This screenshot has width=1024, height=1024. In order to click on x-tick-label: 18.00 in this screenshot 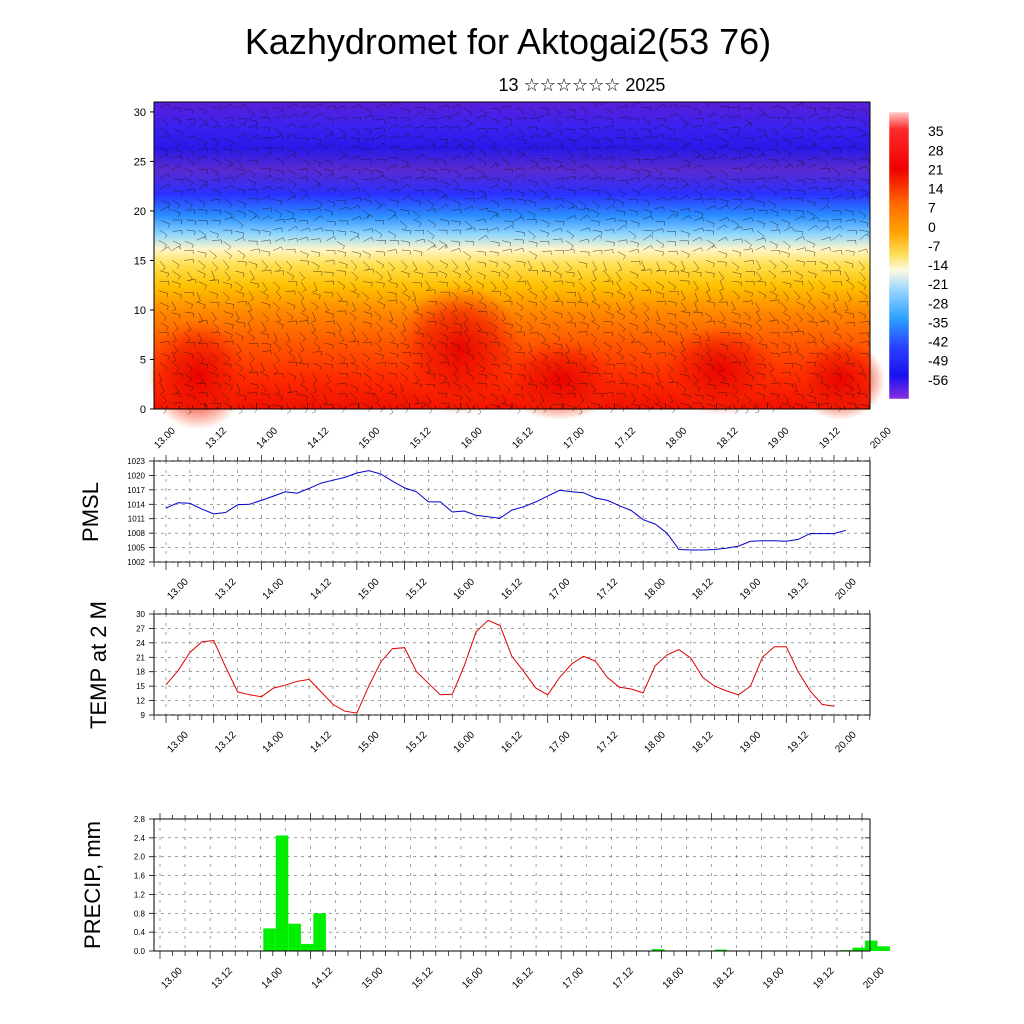, I will do `click(674, 978)`.